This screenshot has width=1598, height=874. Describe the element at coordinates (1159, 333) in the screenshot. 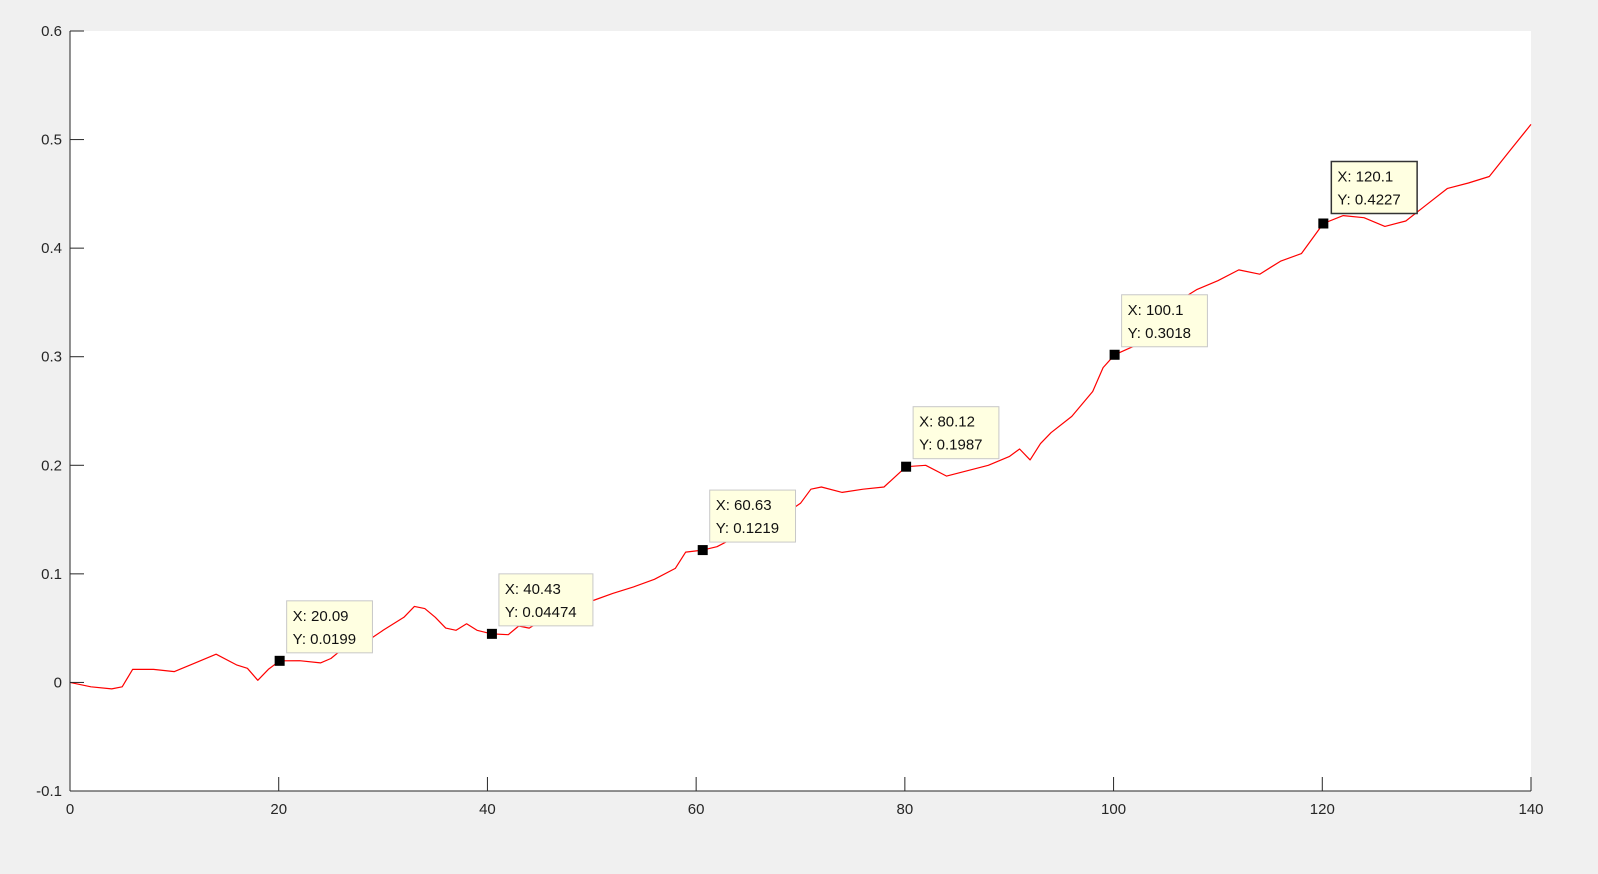

I see `datatip-y-label: Y: 0.3018` at that location.